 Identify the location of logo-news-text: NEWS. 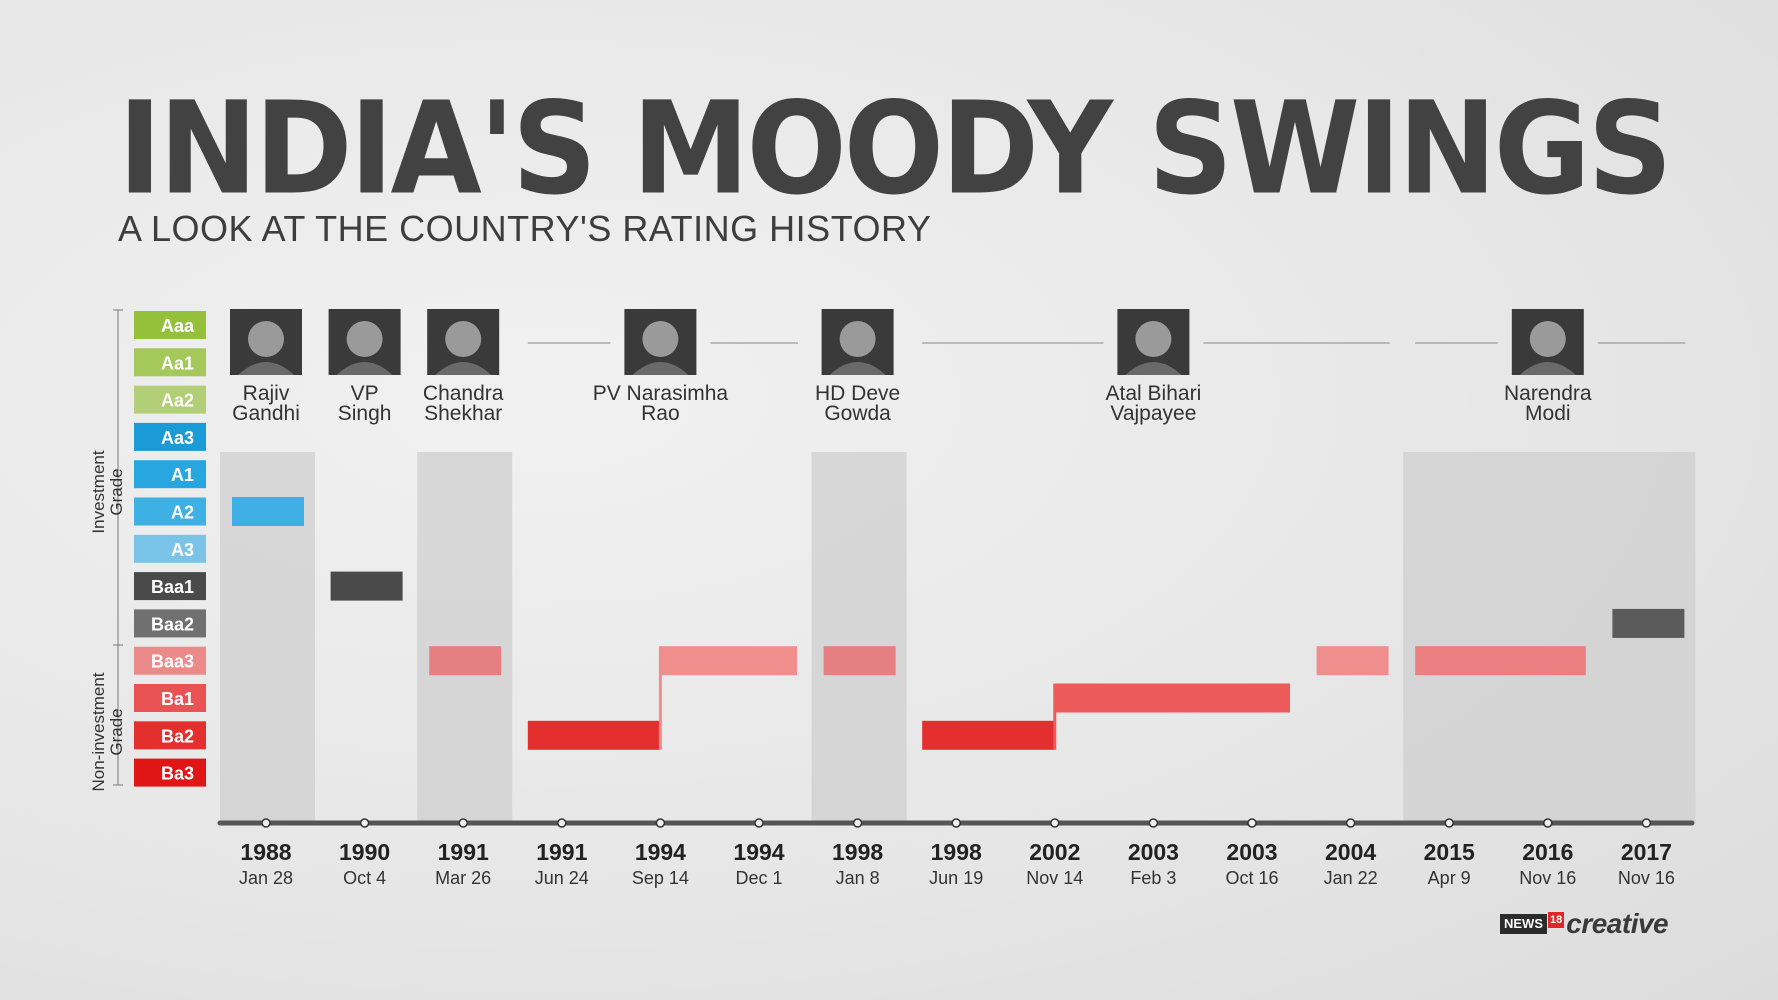
(1523, 924).